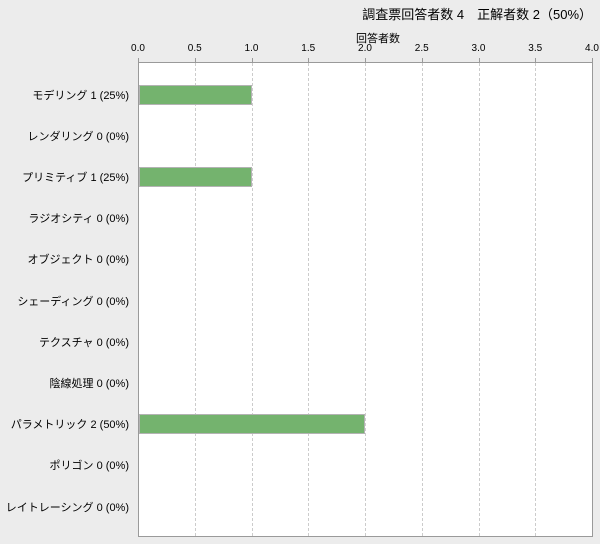  What do you see at coordinates (421, 48) in the screenshot?
I see `x-axis-tick-label: 2.5` at bounding box center [421, 48].